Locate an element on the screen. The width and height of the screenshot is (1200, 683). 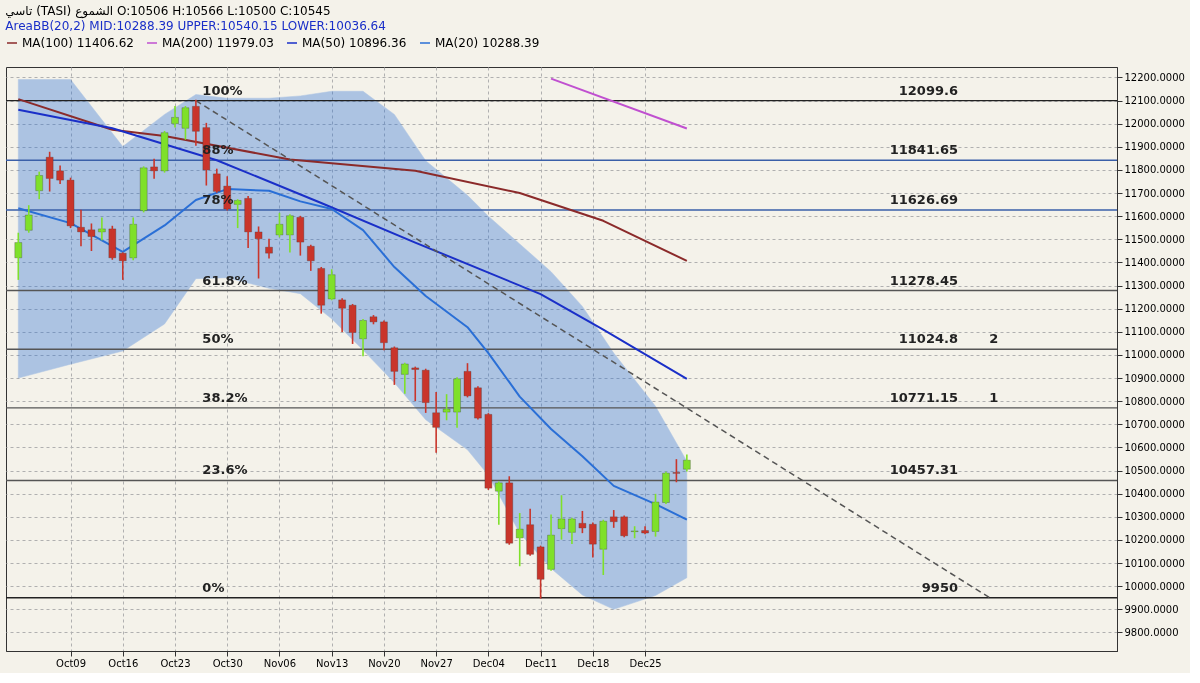
legend-label: MA(100) 11406.62 is located at coordinates (78, 43).